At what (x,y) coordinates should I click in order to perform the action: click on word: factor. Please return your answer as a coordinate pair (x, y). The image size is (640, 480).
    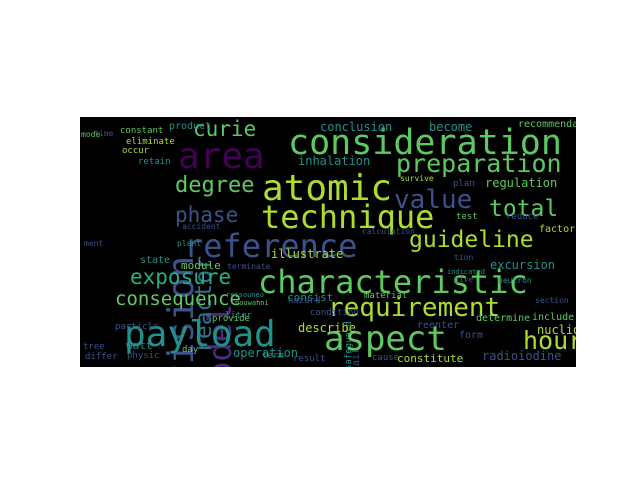
    Looking at the image, I should click on (557, 229).